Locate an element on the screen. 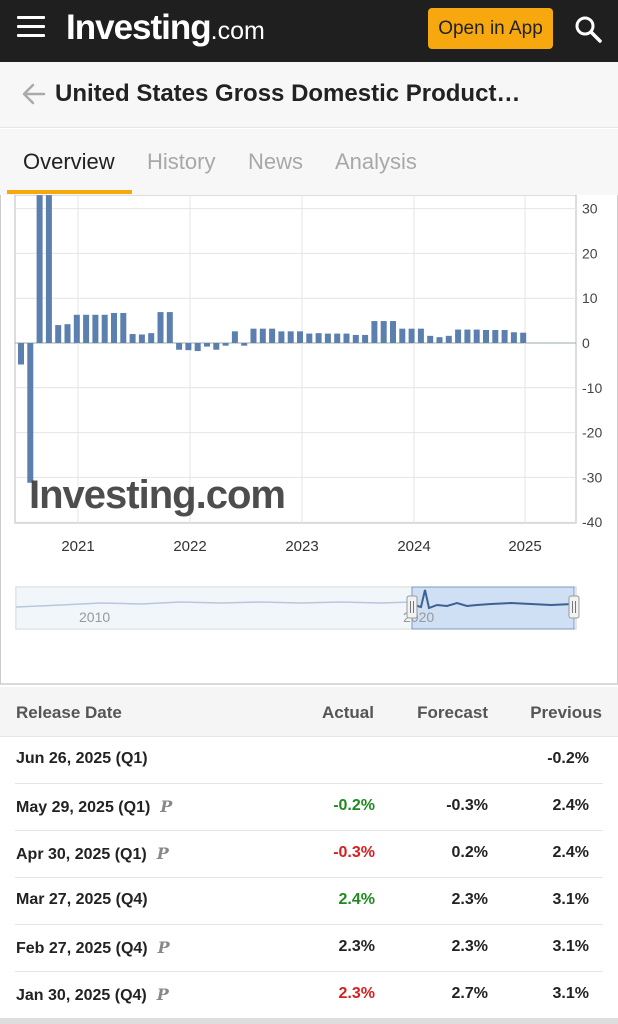 This screenshot has width=618, height=1024. table-row: Jun 26, 2025 (Q1) -0.2% is located at coordinates (309, 760).